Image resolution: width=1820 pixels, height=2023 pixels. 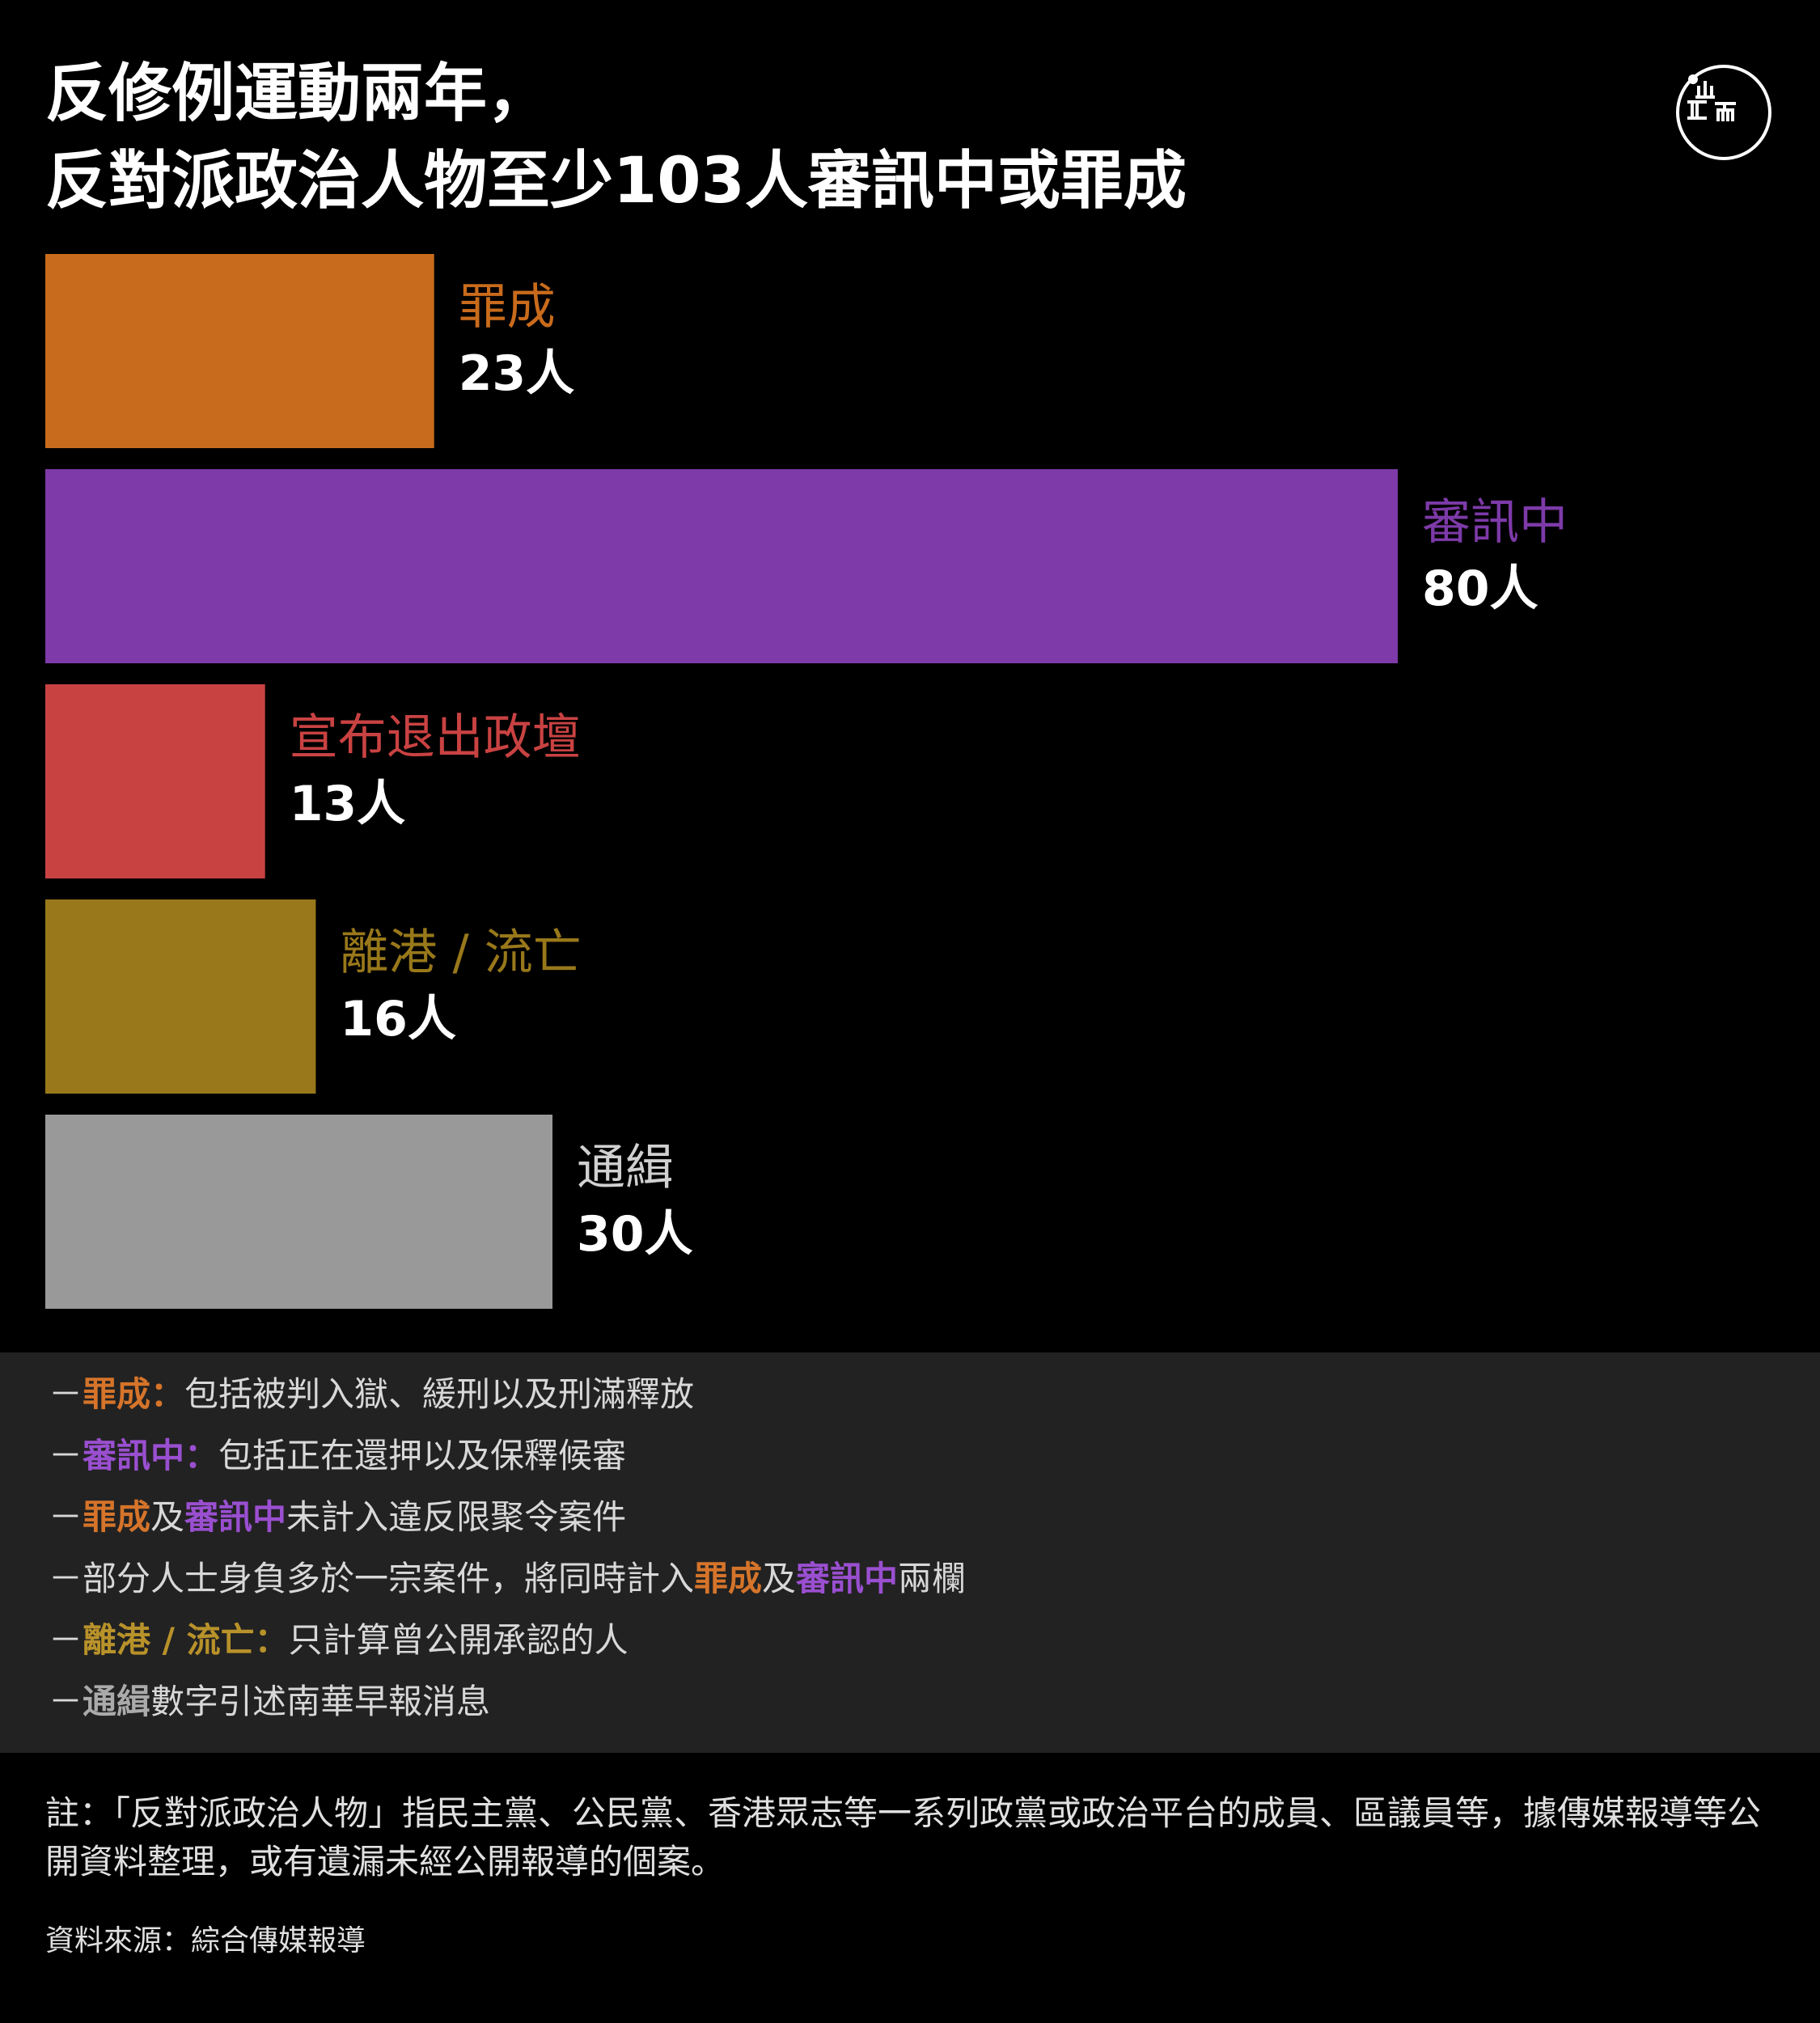 What do you see at coordinates (205, 1940) in the screenshot?
I see `source-note: 資料來源：綜合傳媒報導` at bounding box center [205, 1940].